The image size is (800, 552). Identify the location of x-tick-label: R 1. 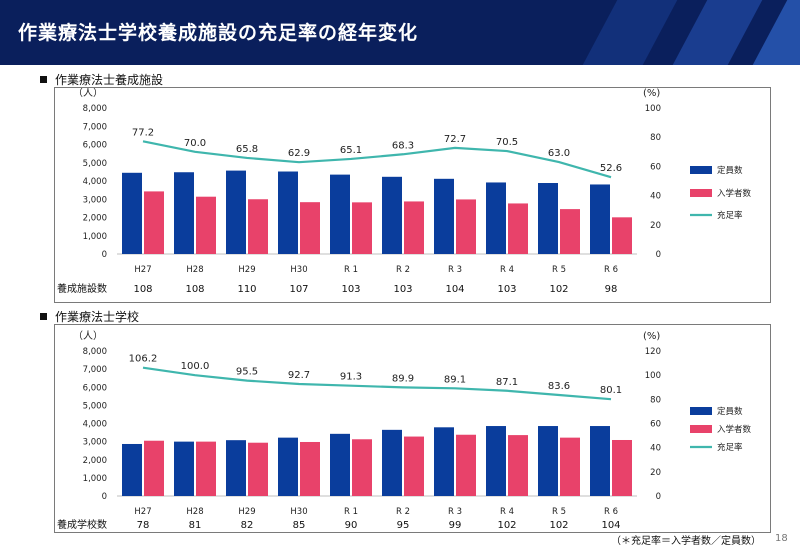
(351, 270).